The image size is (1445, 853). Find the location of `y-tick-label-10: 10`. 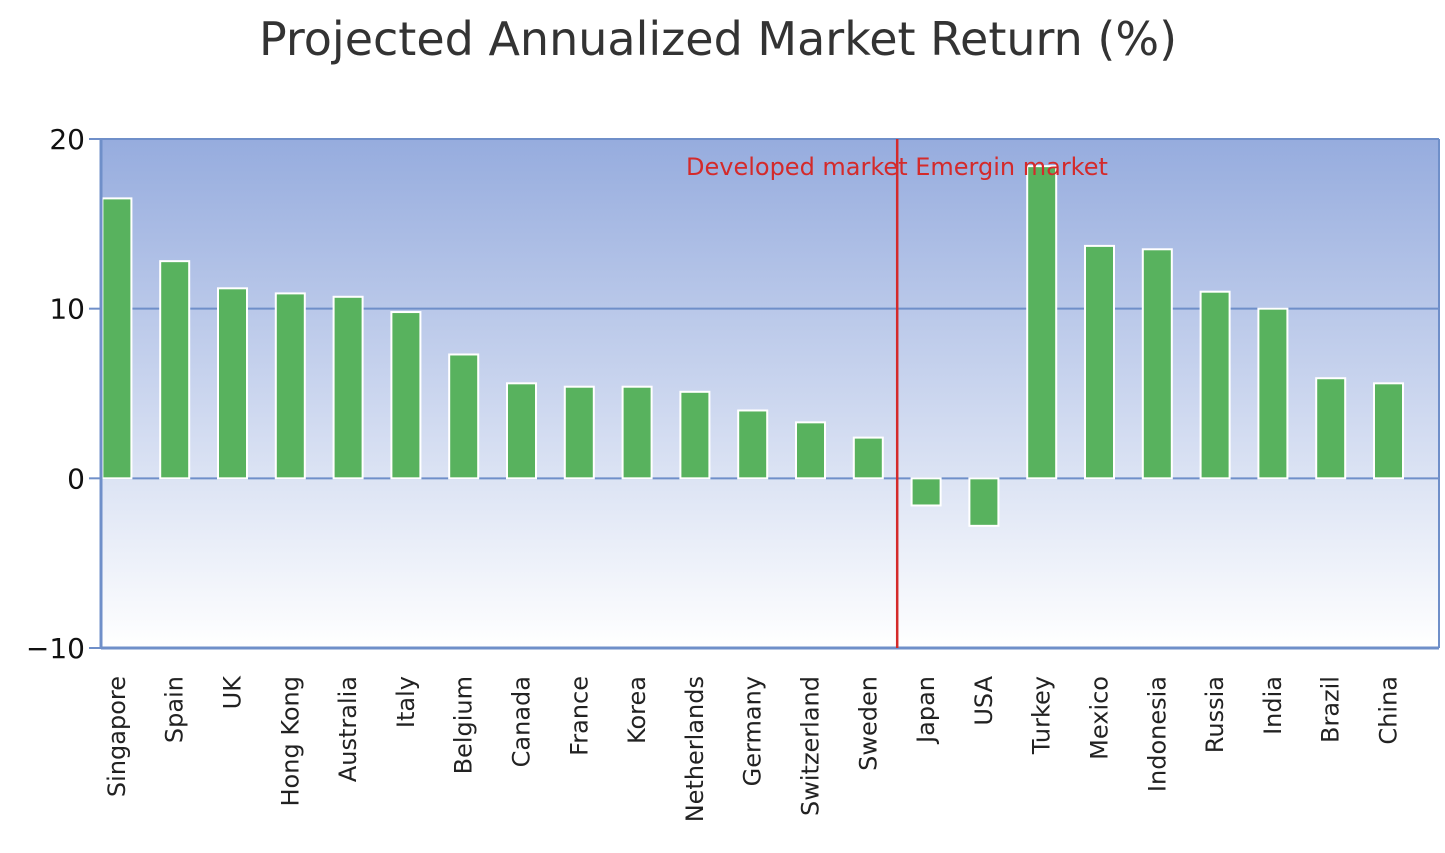

y-tick-label-10: 10 is located at coordinates (67, 309).